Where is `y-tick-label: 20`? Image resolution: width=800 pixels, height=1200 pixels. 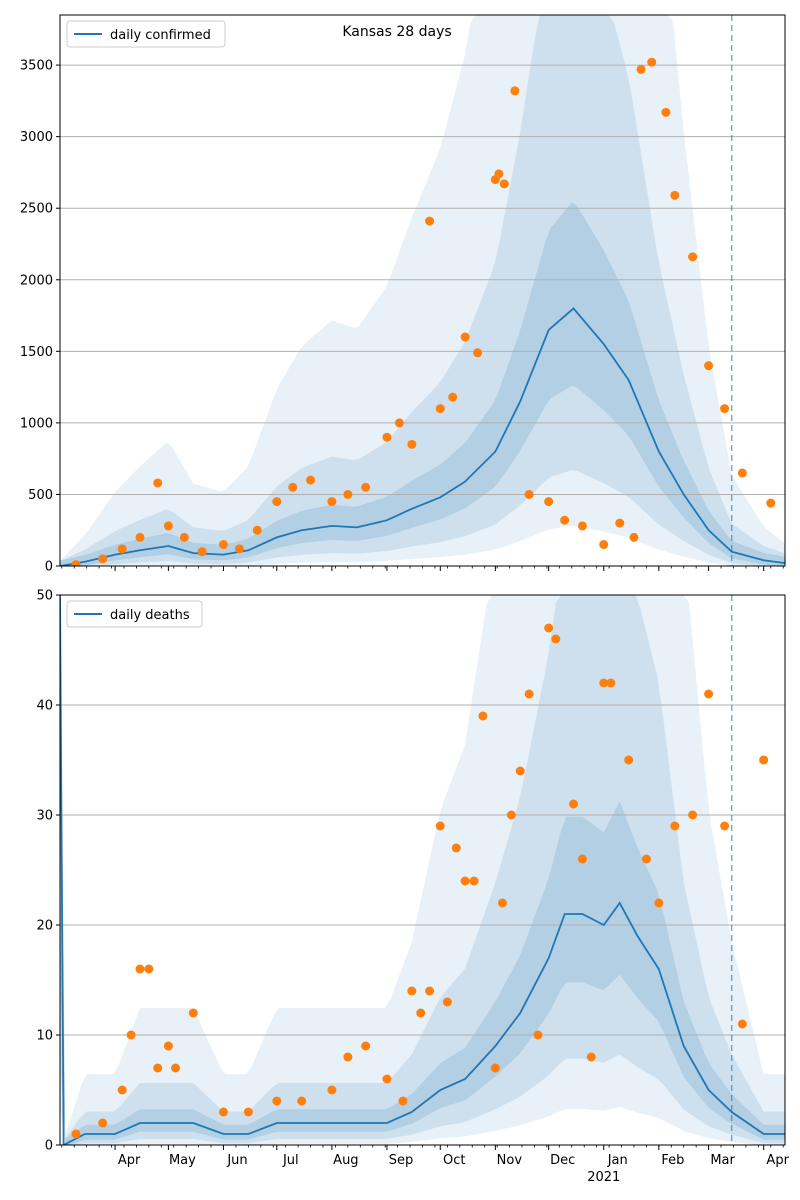
y-tick-label: 20 is located at coordinates (44, 926).